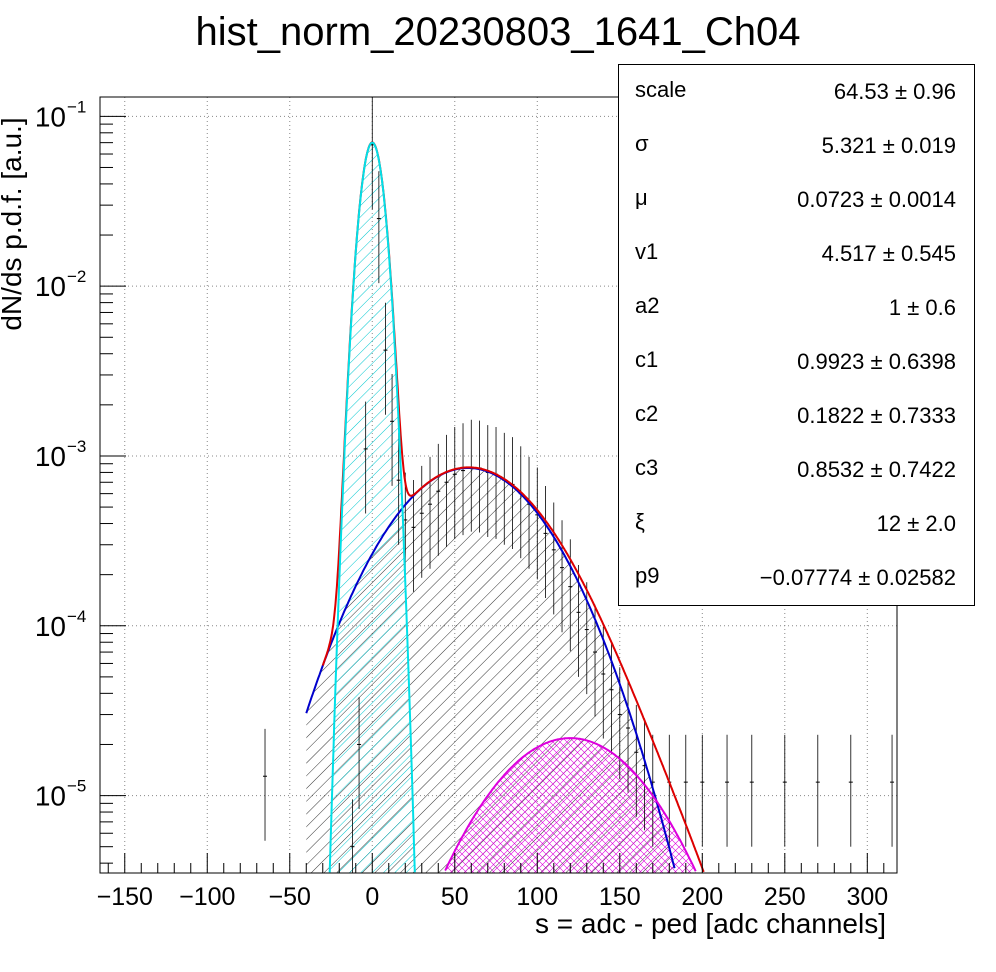 The height and width of the screenshot is (972, 996). Describe the element at coordinates (888, 145) in the screenshot. I see `stat-value: 5.321 ± 0.019` at that location.